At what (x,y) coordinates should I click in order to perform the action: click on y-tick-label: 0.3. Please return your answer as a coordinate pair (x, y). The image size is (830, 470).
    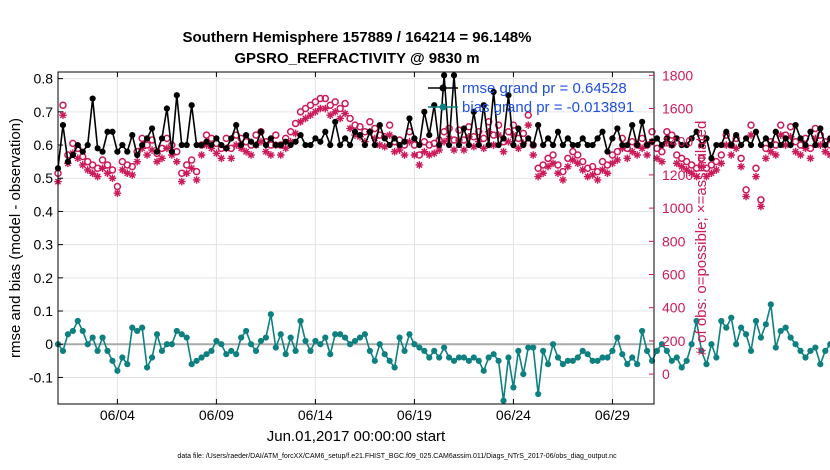
    Looking at the image, I should click on (44, 245).